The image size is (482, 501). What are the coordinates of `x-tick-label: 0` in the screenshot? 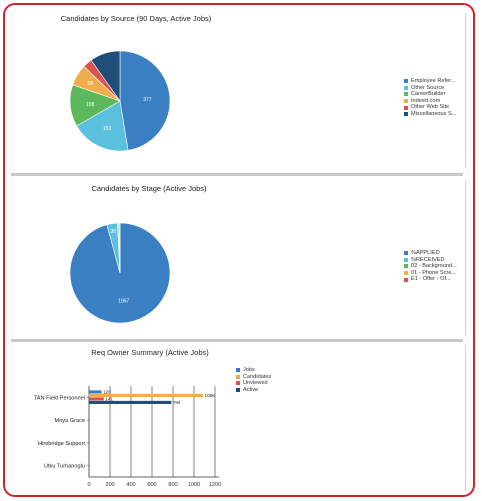 It's located at (88, 485).